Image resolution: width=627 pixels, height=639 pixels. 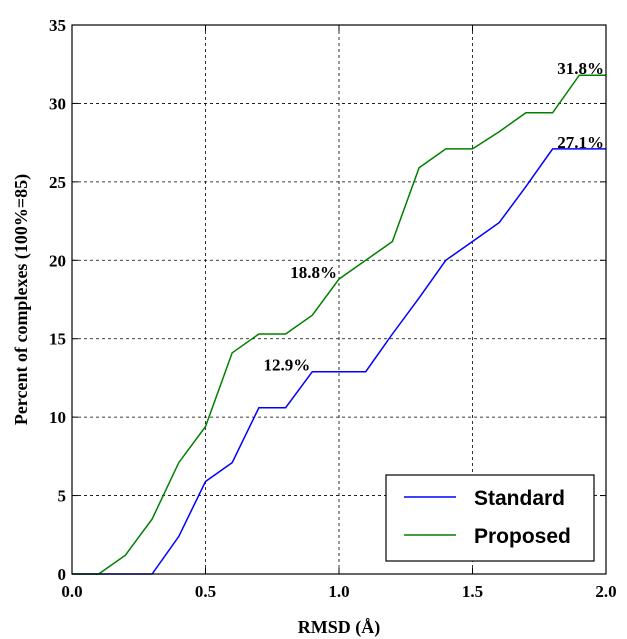 I want to click on legend: Standard Proposed, so click(x=490, y=518).